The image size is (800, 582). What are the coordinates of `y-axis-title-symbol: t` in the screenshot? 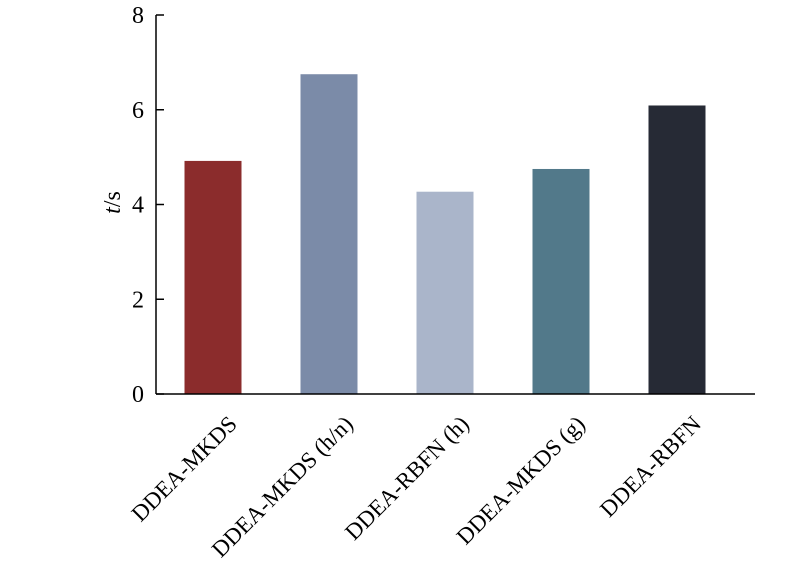 It's located at (113, 210).